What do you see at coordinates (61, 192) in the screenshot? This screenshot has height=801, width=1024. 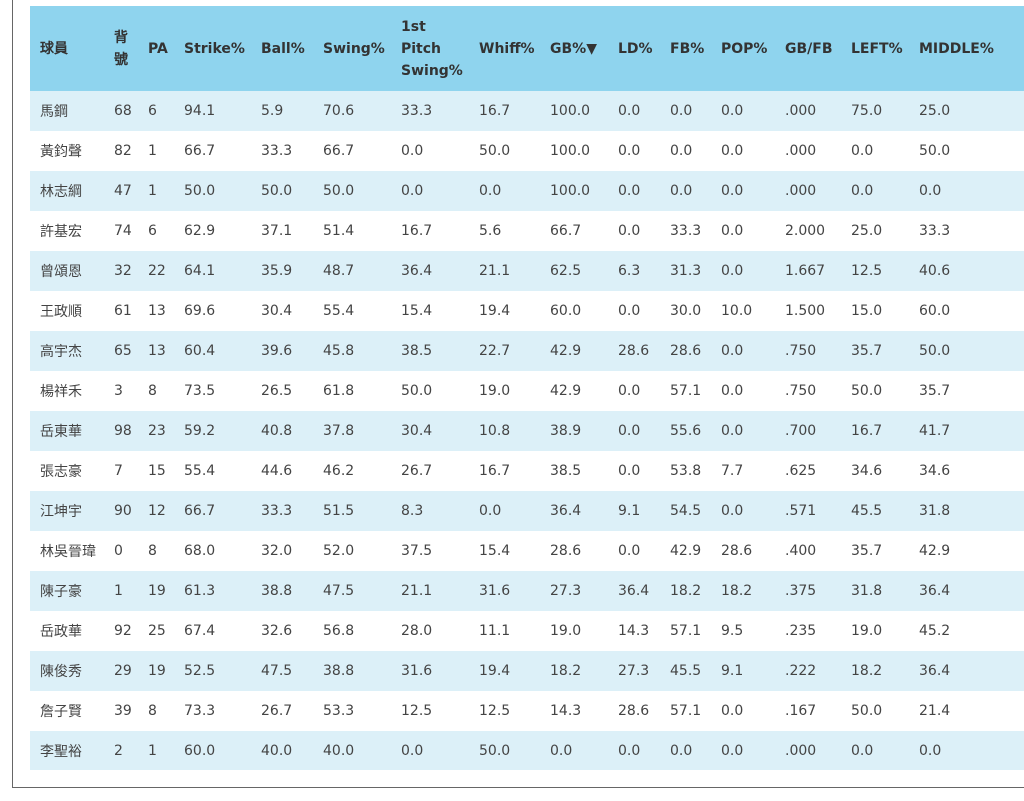 I see `player-name: 林志綱` at bounding box center [61, 192].